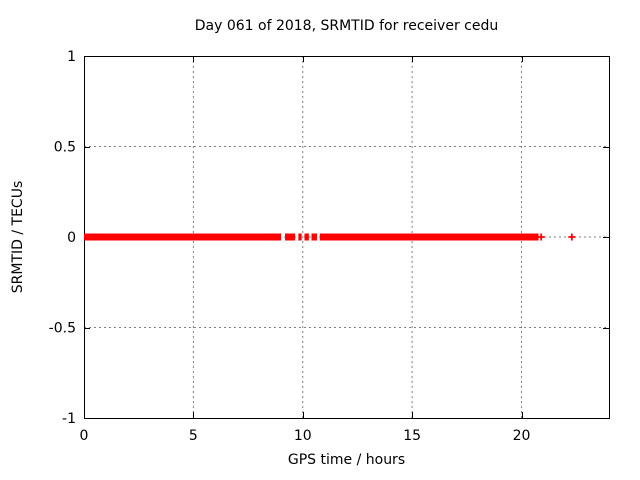  What do you see at coordinates (303, 436) in the screenshot?
I see `x-tick-label-10: 10` at bounding box center [303, 436].